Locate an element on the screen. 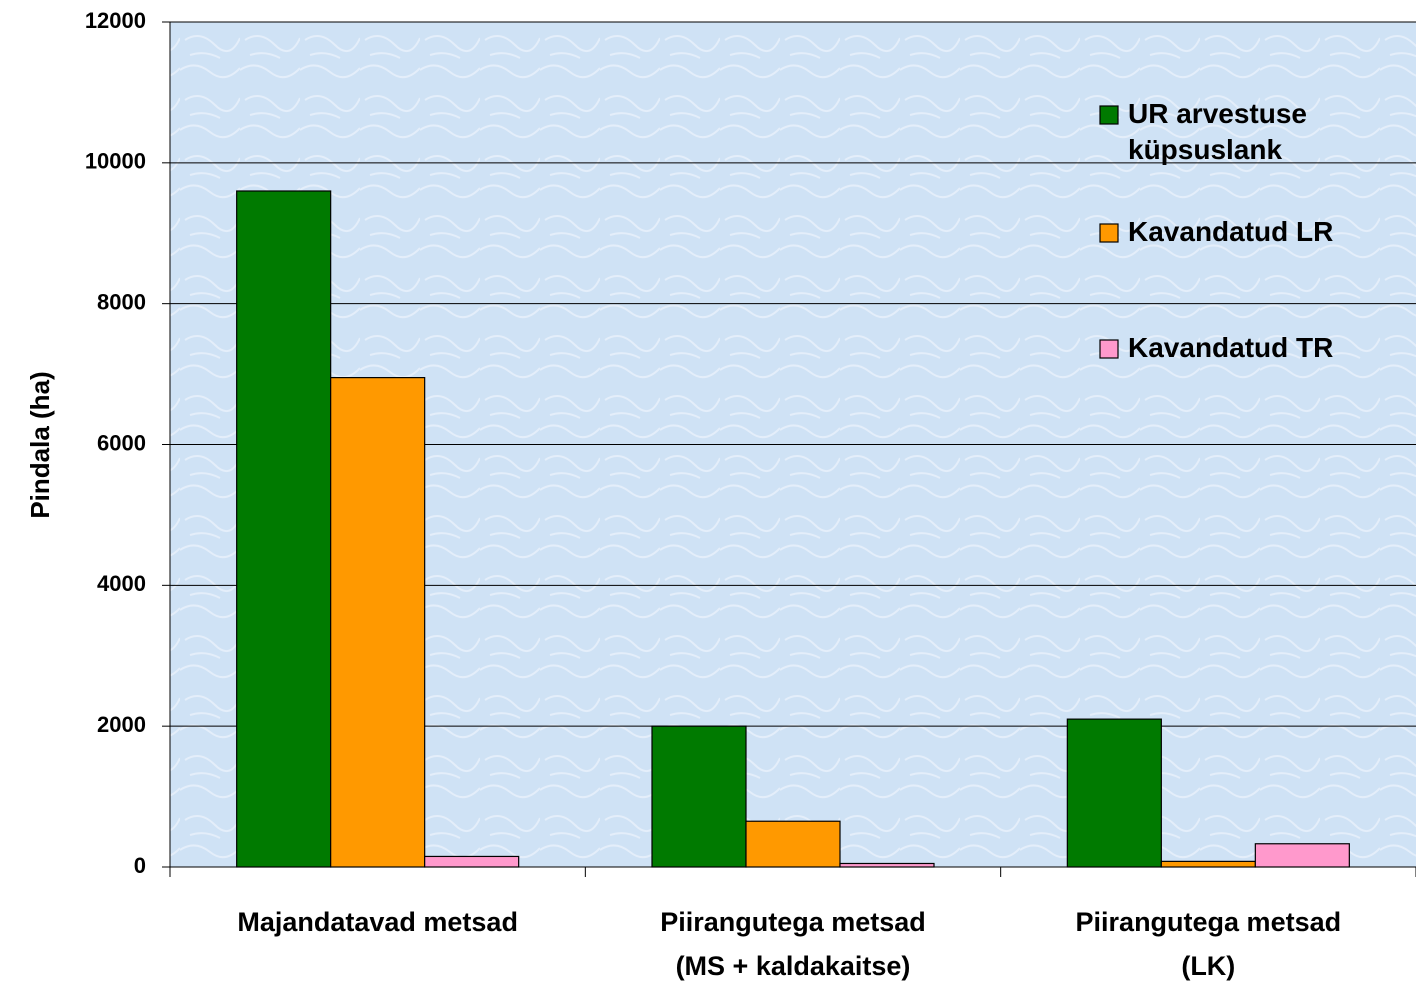 This screenshot has width=1416, height=988. x-tick-label: Majandatavad metsad is located at coordinates (377, 922).